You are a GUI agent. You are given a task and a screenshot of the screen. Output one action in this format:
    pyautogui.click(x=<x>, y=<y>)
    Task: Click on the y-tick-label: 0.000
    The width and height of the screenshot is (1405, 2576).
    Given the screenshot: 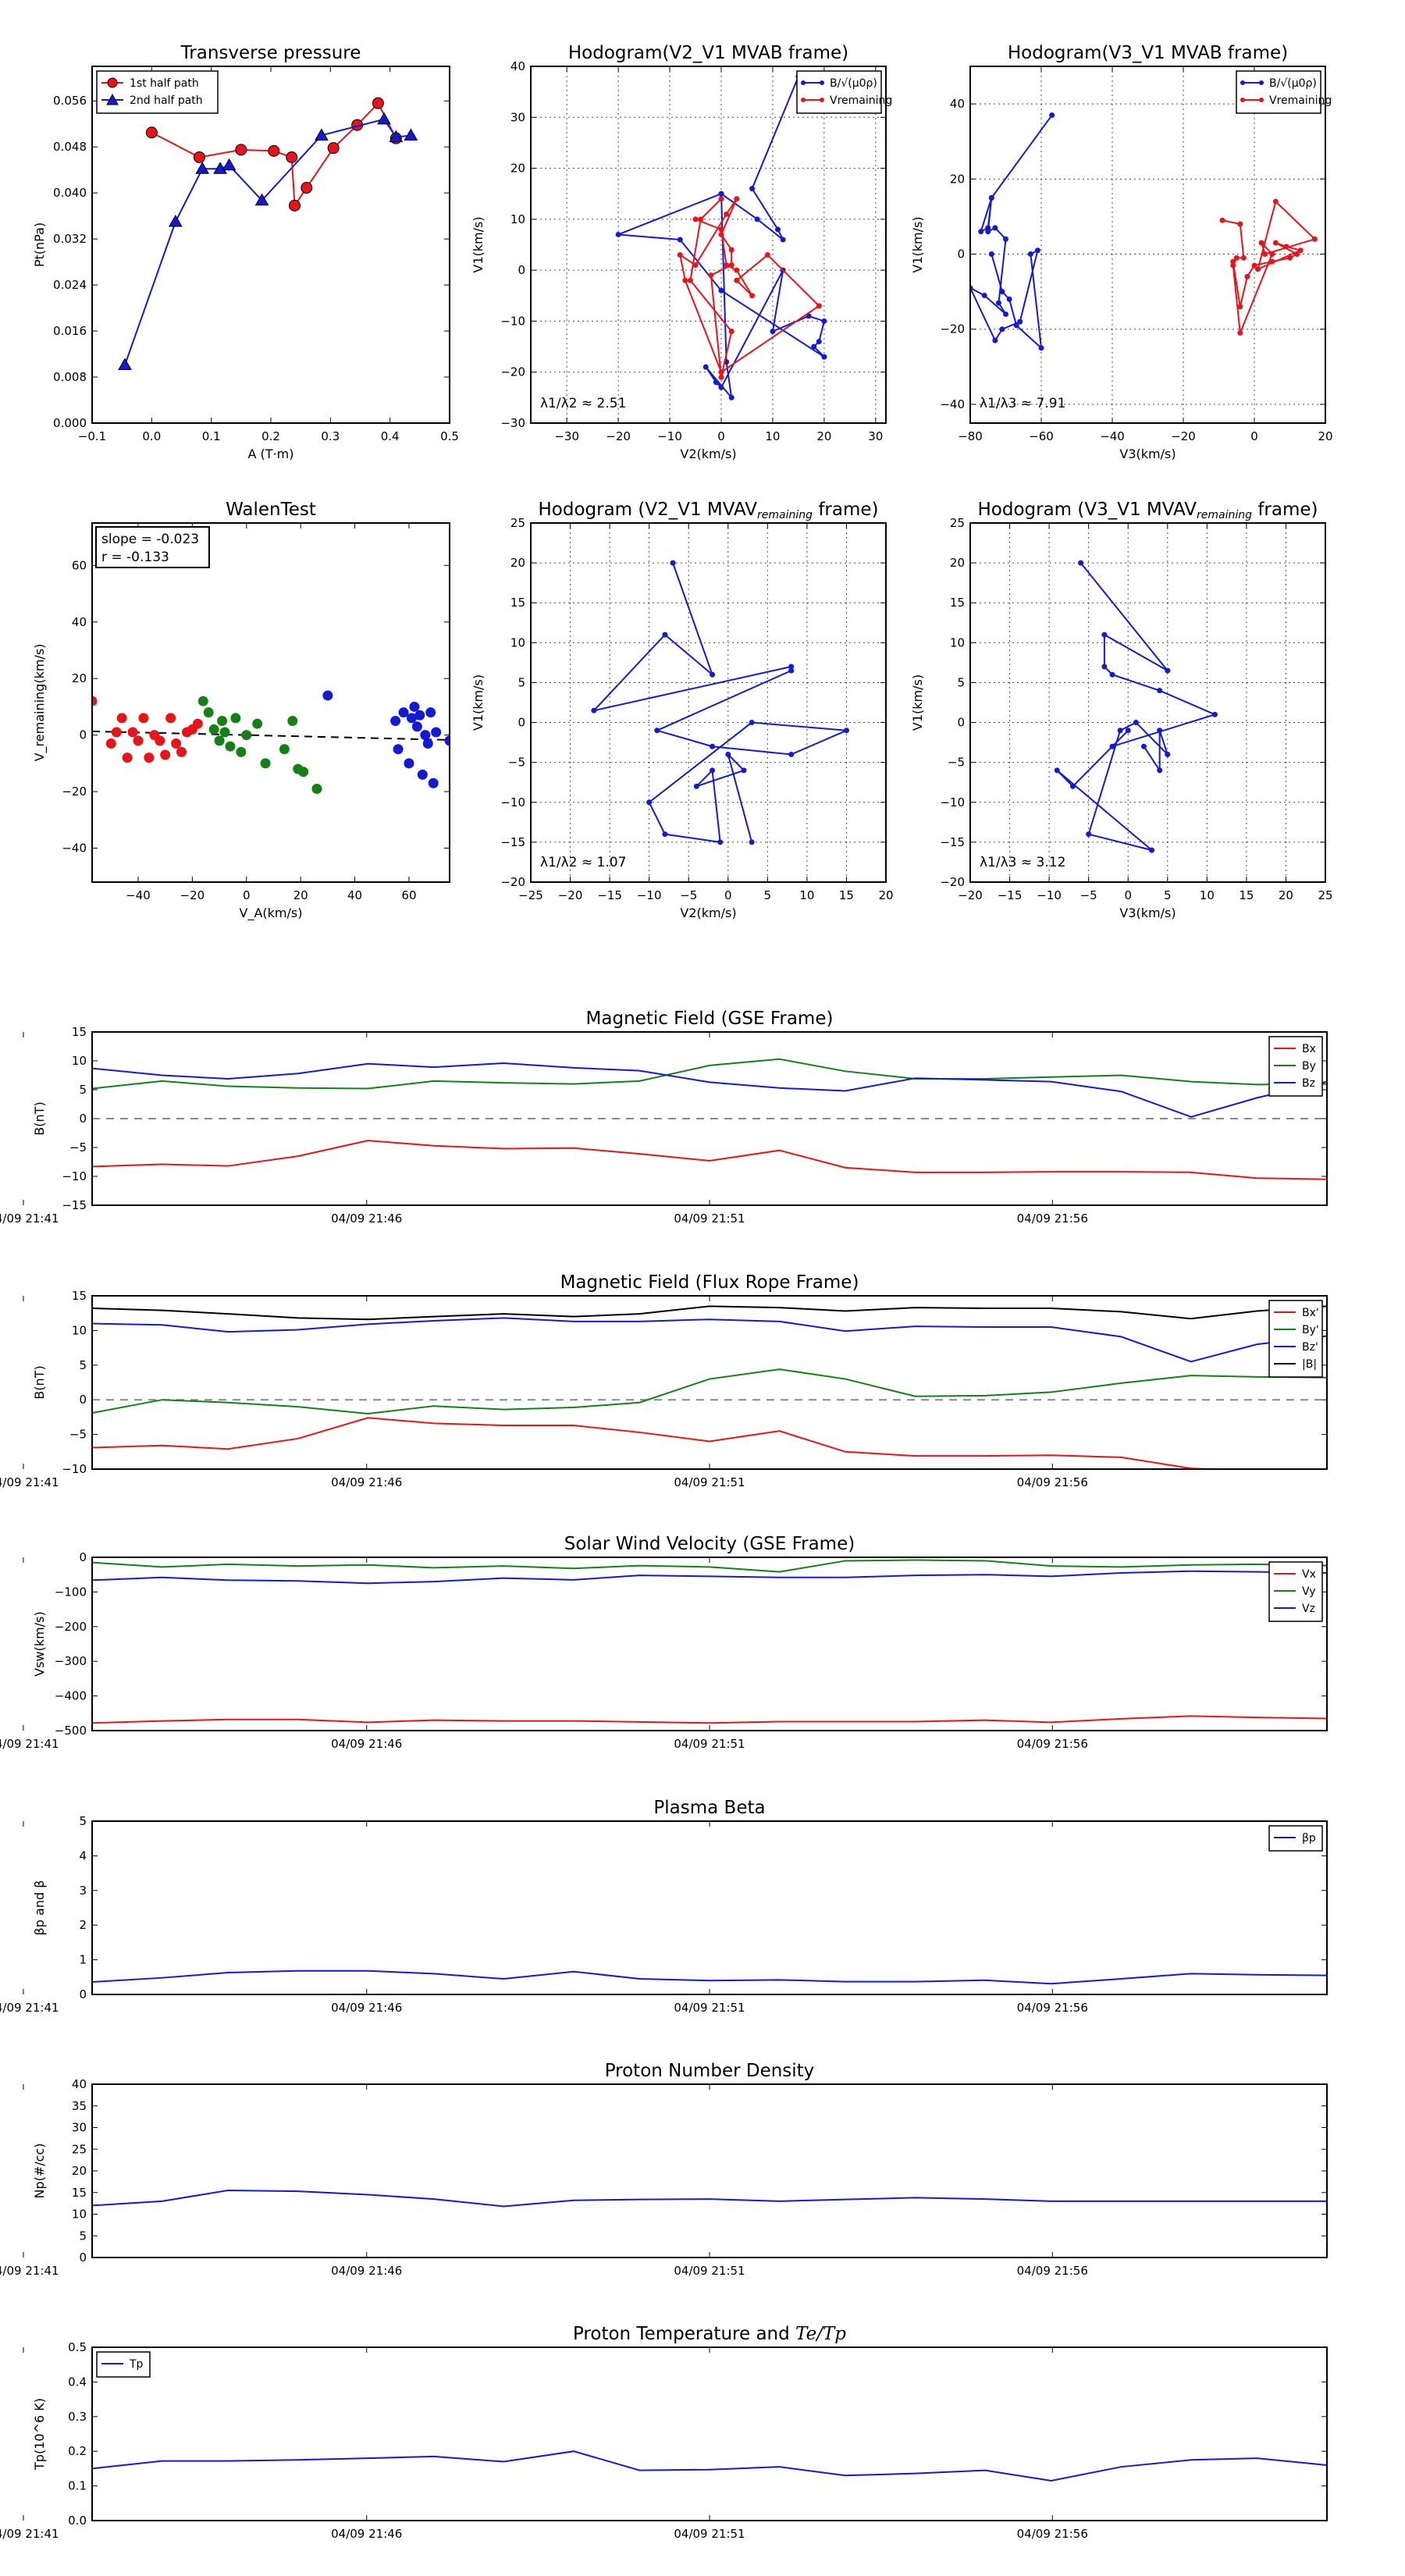 What is the action you would take?
    pyautogui.click(x=70, y=423)
    